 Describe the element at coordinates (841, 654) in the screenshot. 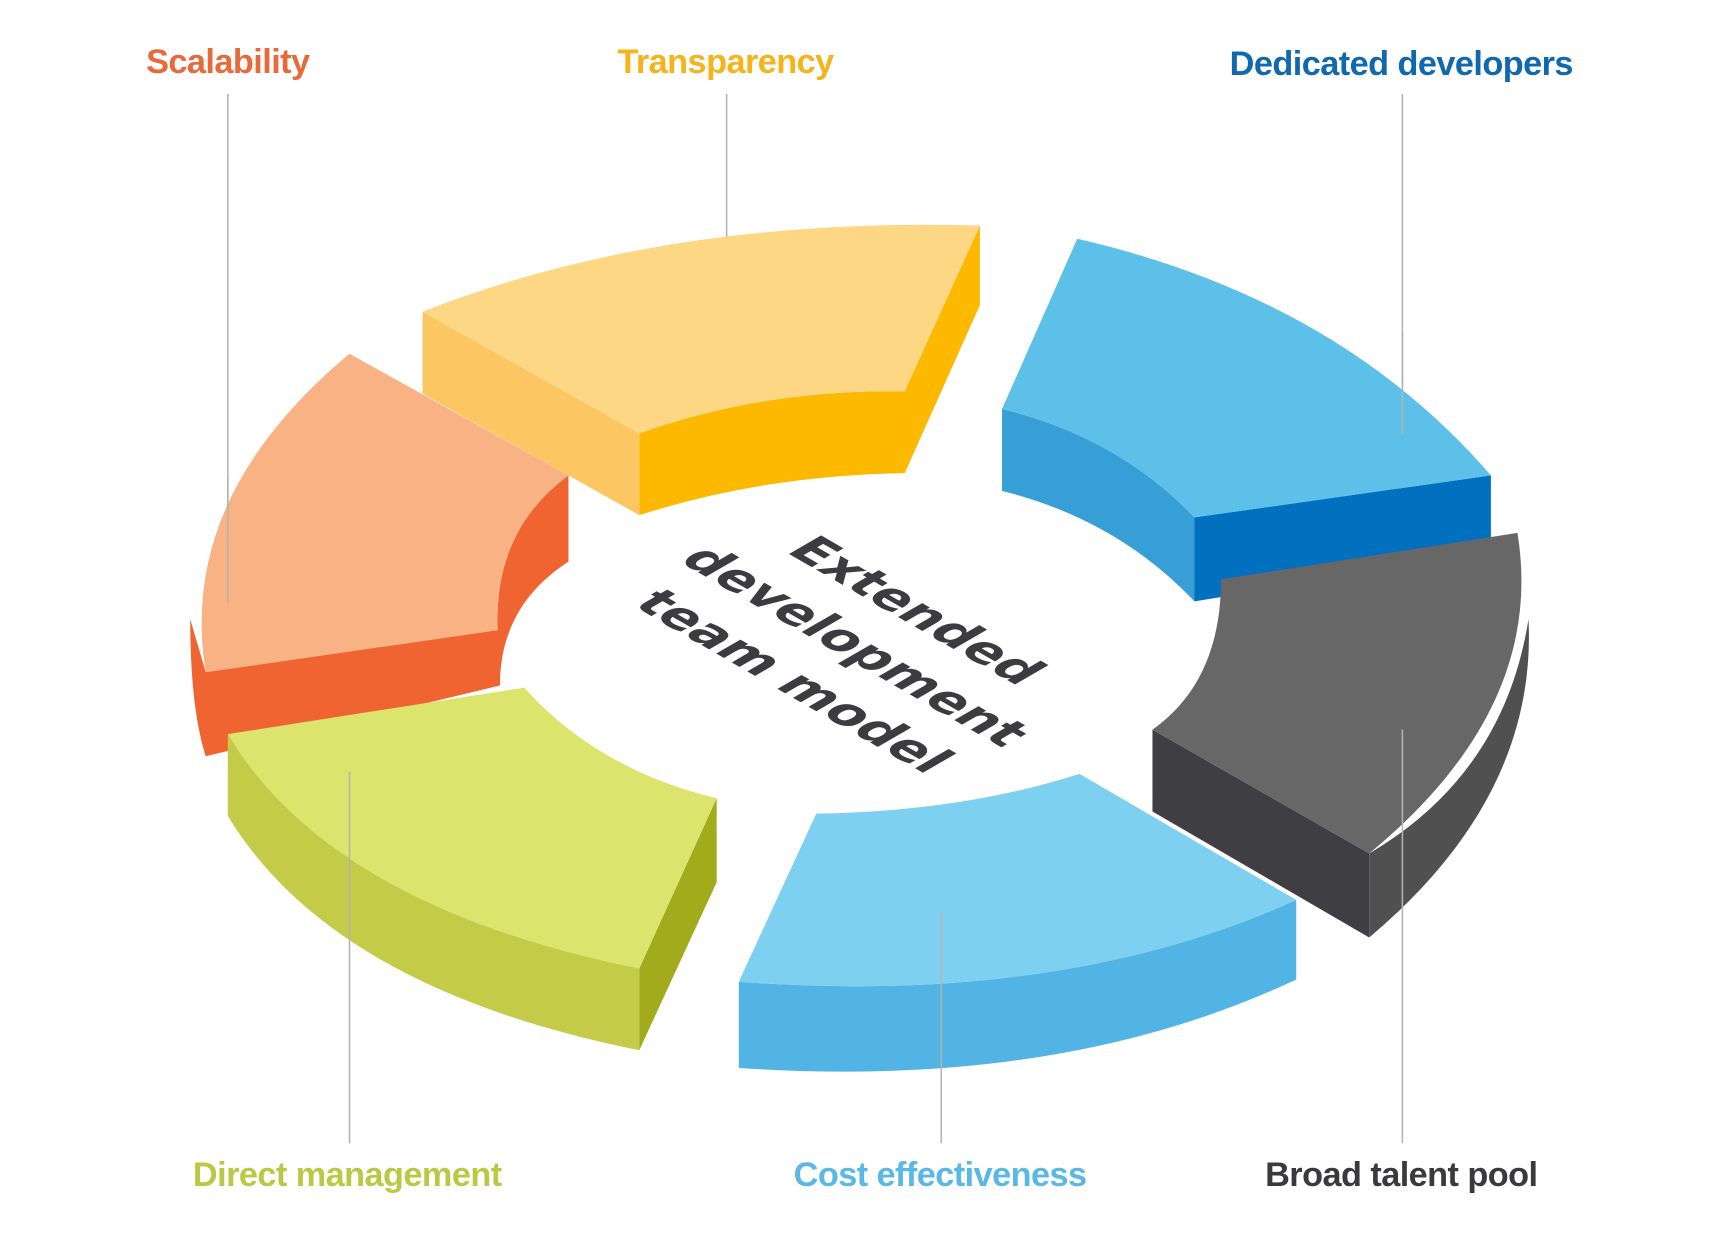

I see `center-title: Extended development team model` at that location.